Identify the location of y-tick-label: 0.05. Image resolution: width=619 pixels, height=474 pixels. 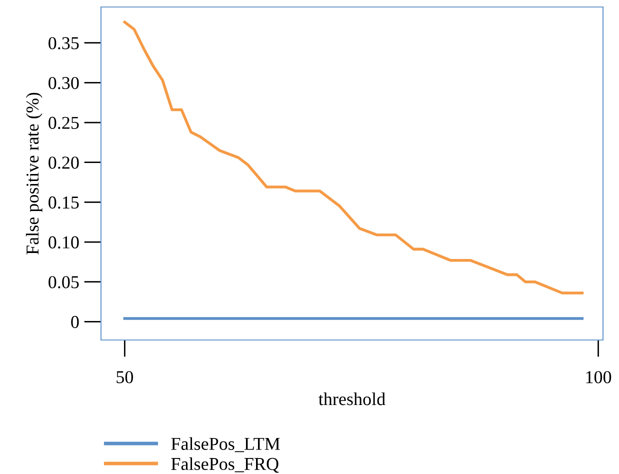
(63, 282).